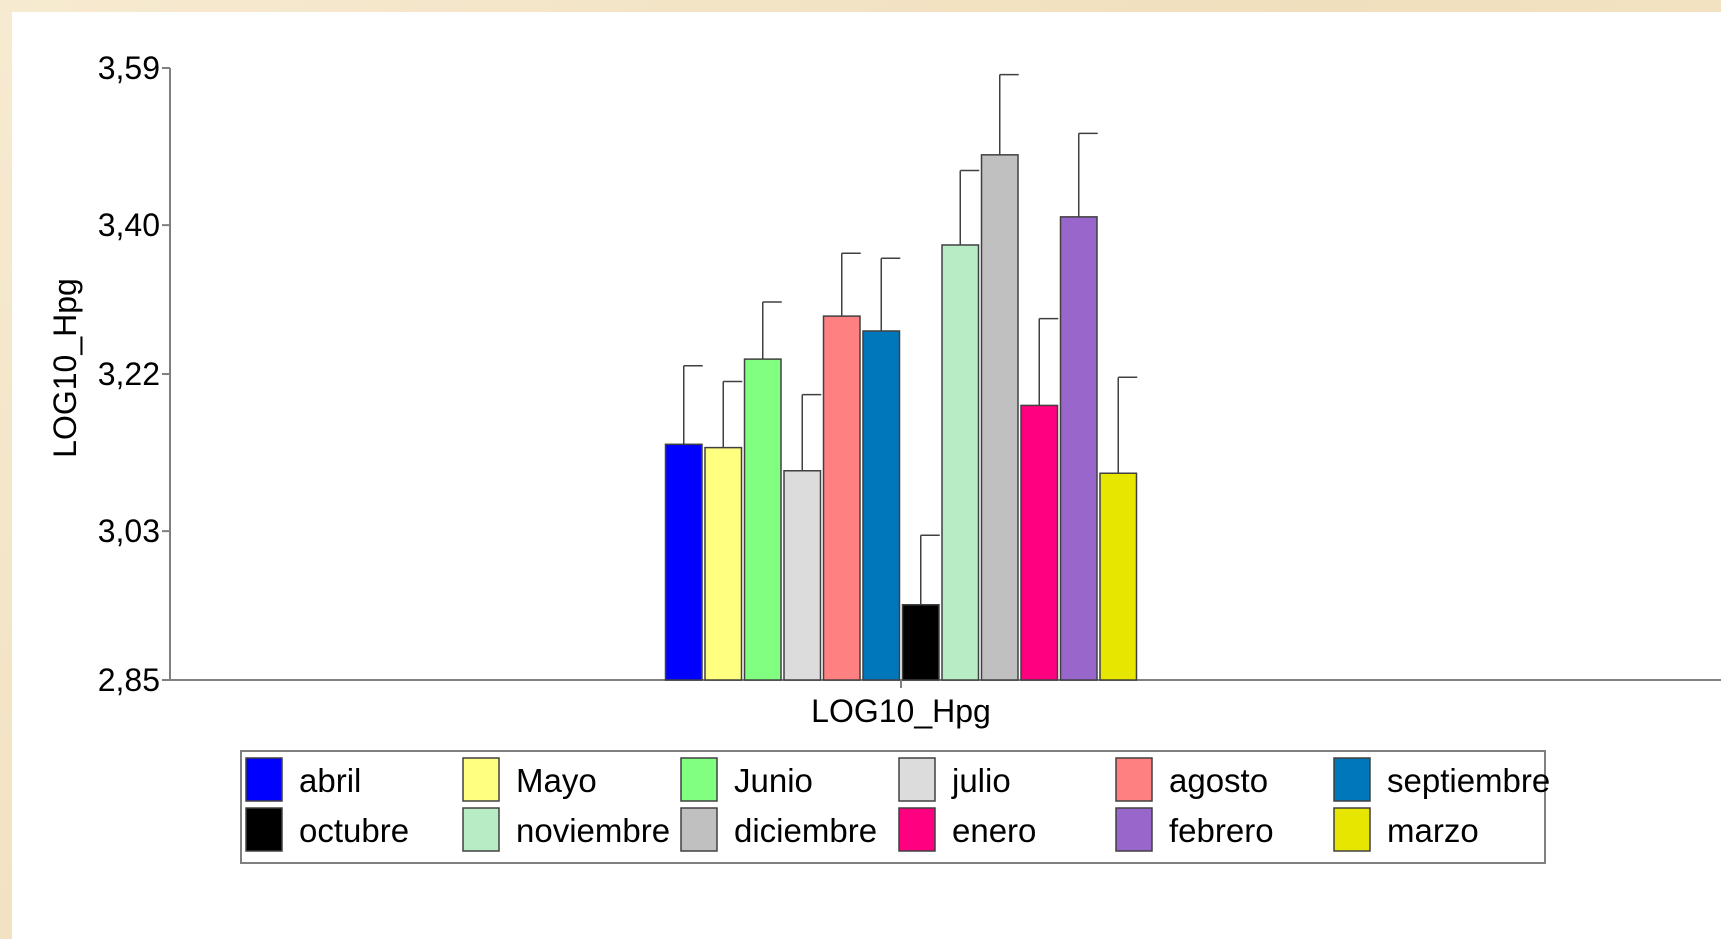  What do you see at coordinates (762, 519) in the screenshot?
I see `bar-junio` at bounding box center [762, 519].